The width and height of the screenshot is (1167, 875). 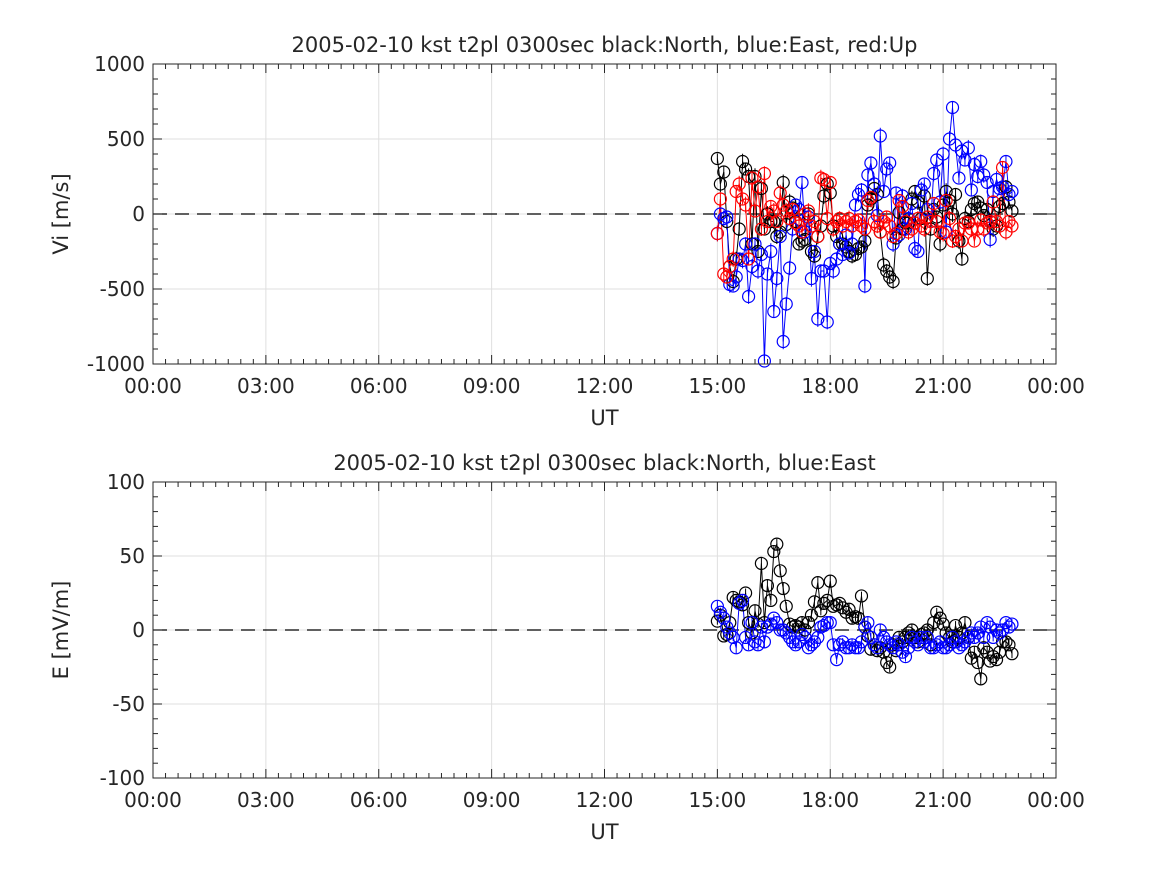 I want to click on y-tick-label: 500, so click(x=126, y=139).